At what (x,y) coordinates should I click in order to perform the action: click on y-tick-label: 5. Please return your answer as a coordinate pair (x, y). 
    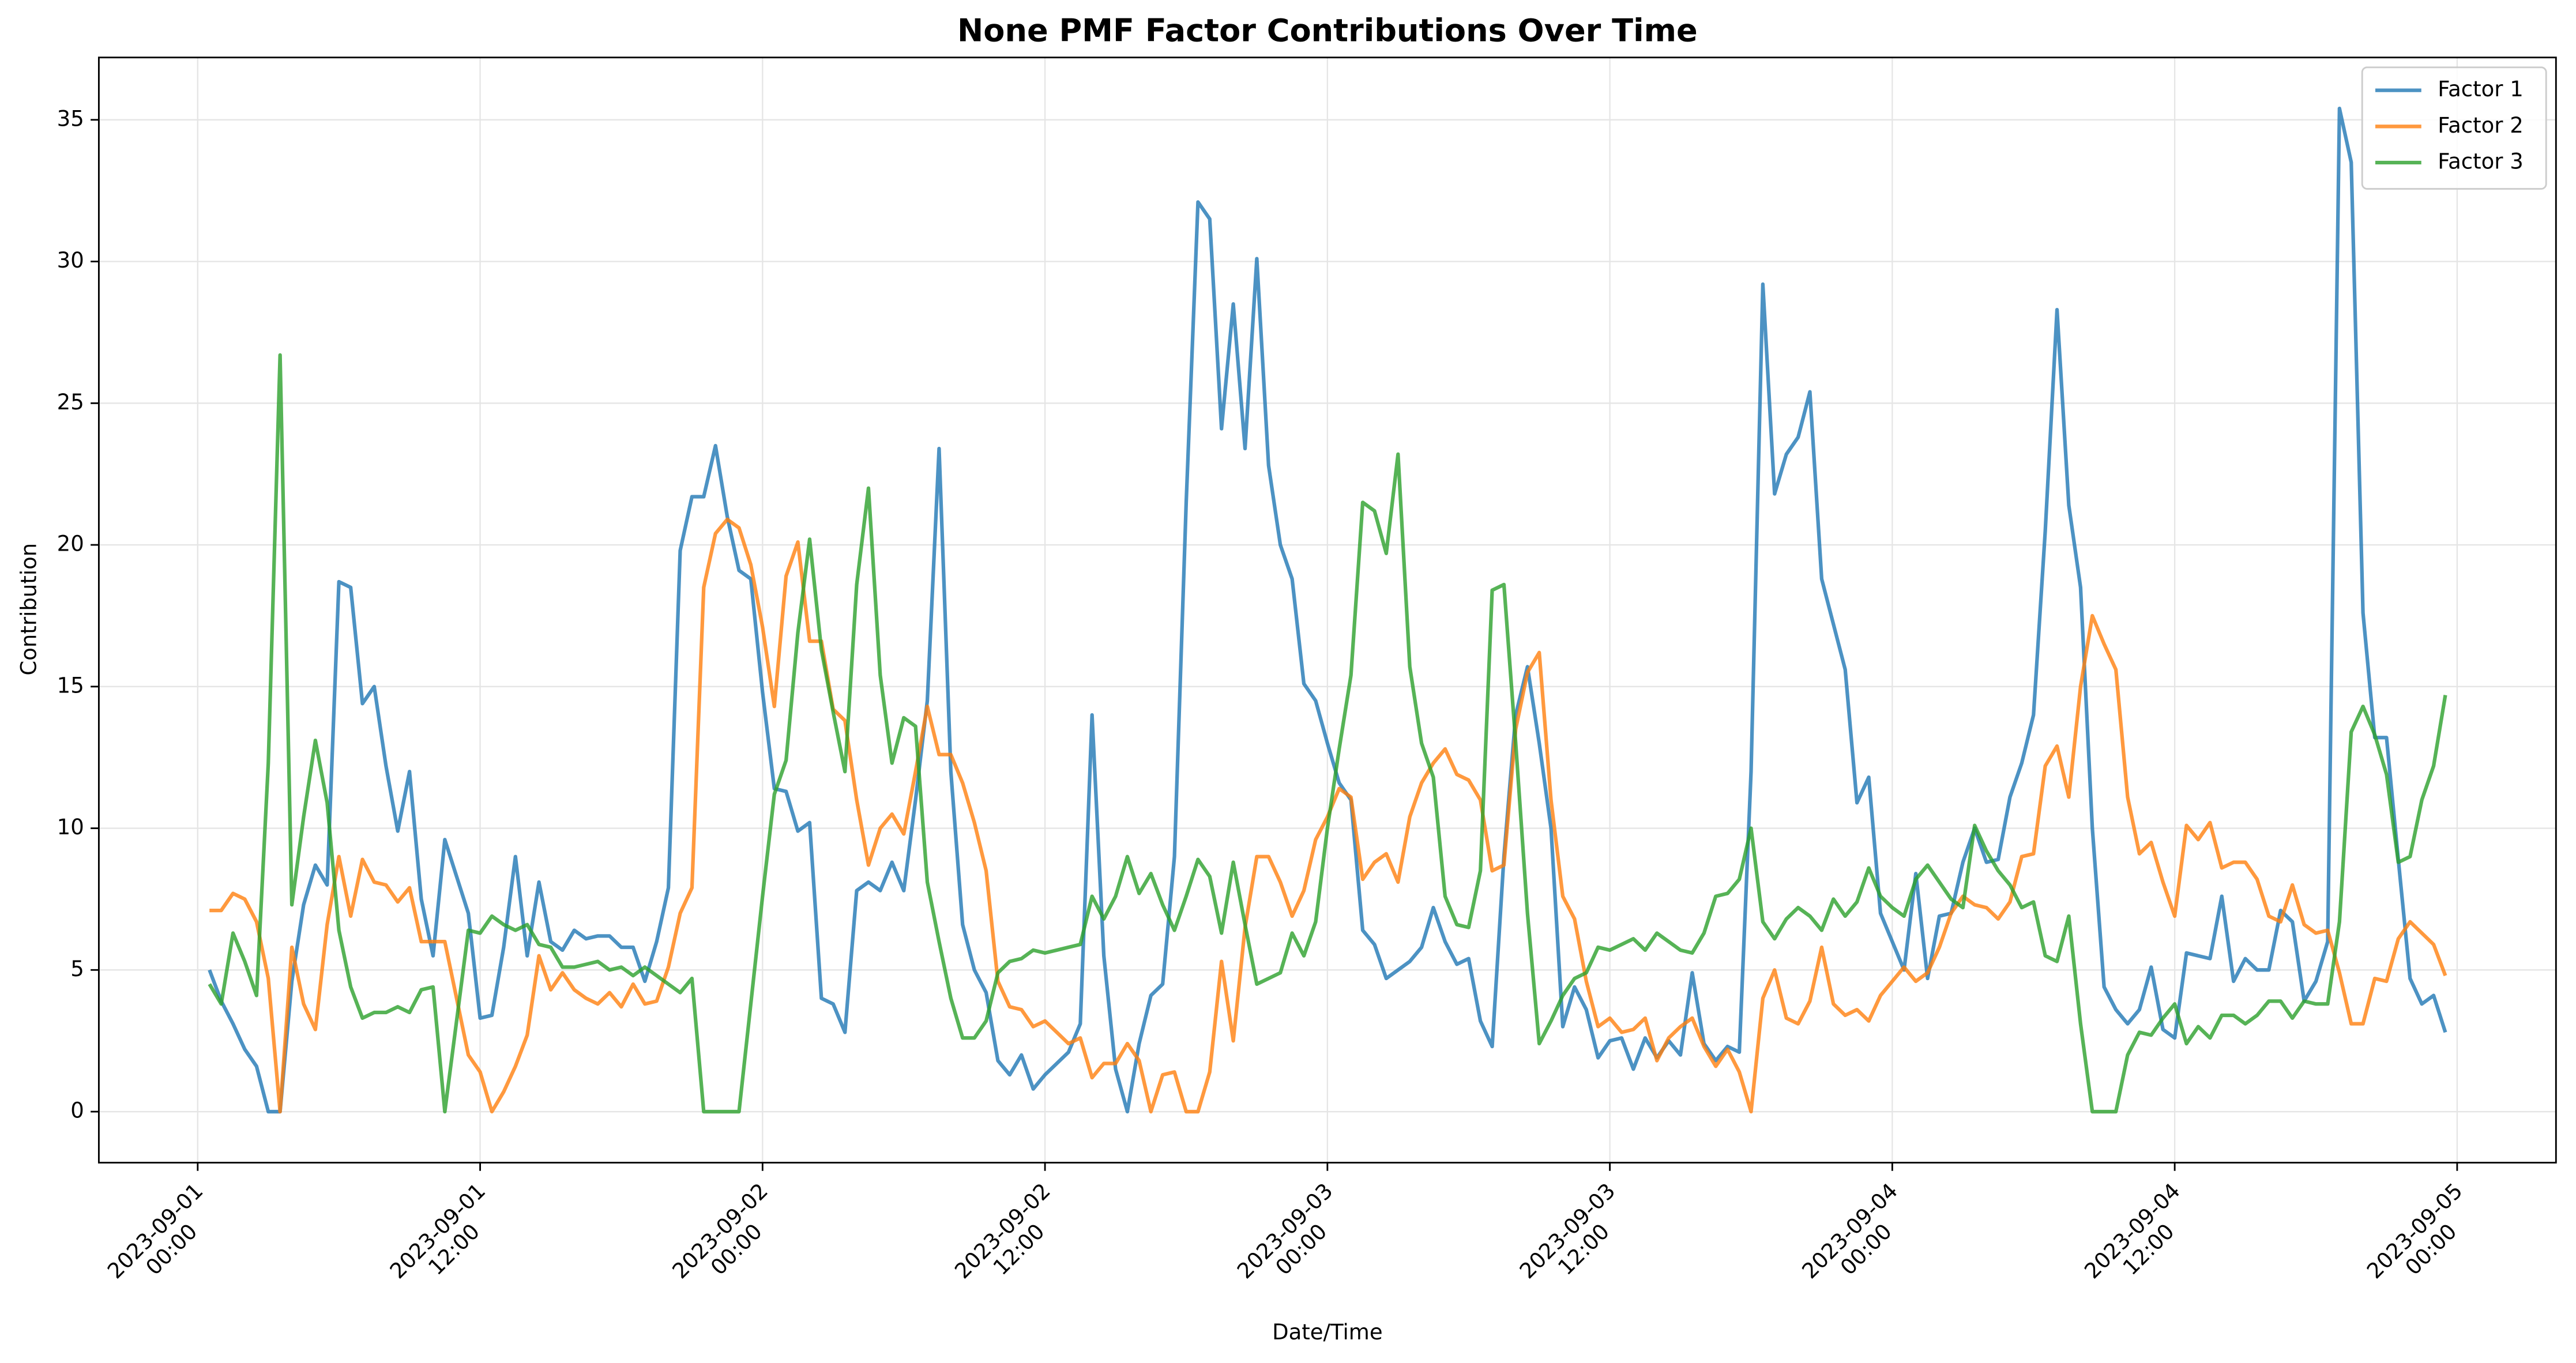
    Looking at the image, I should click on (77, 969).